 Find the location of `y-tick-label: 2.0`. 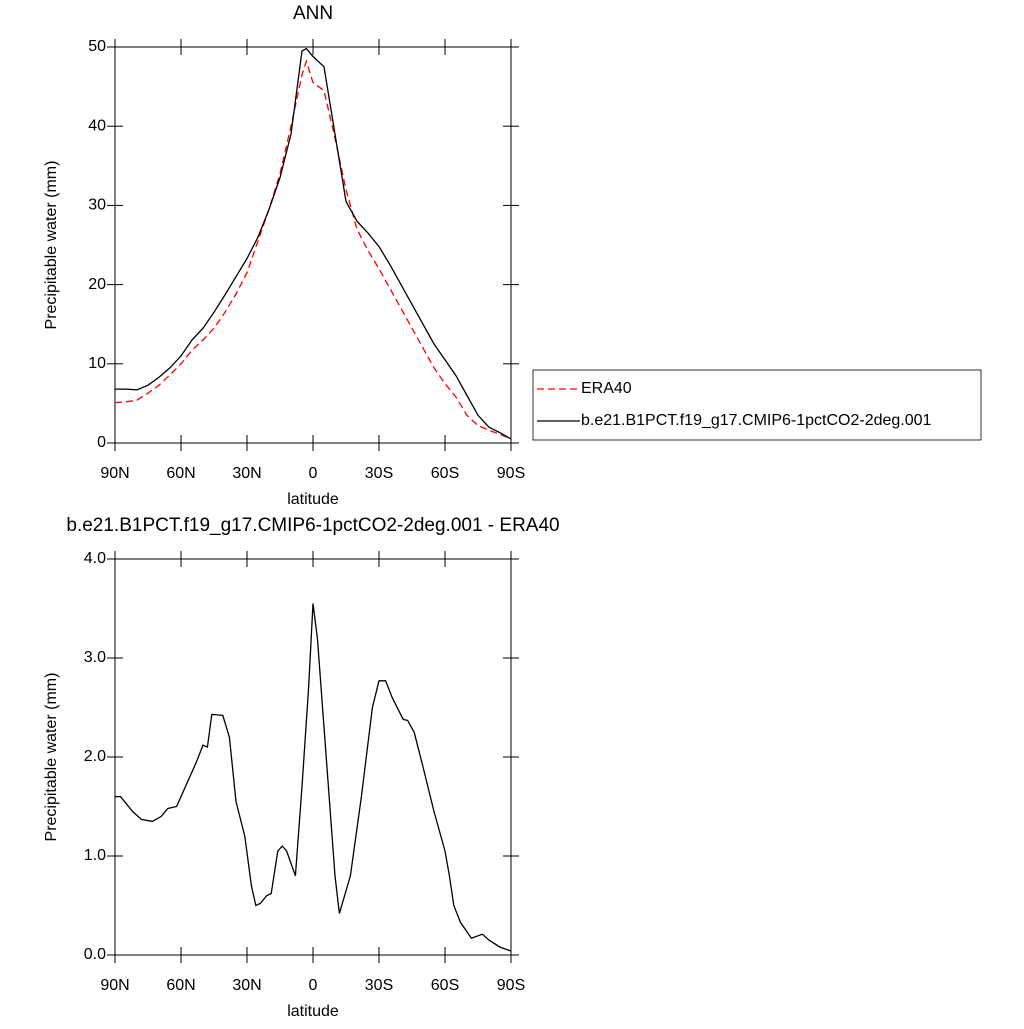

y-tick-label: 2.0 is located at coordinates (95, 756).